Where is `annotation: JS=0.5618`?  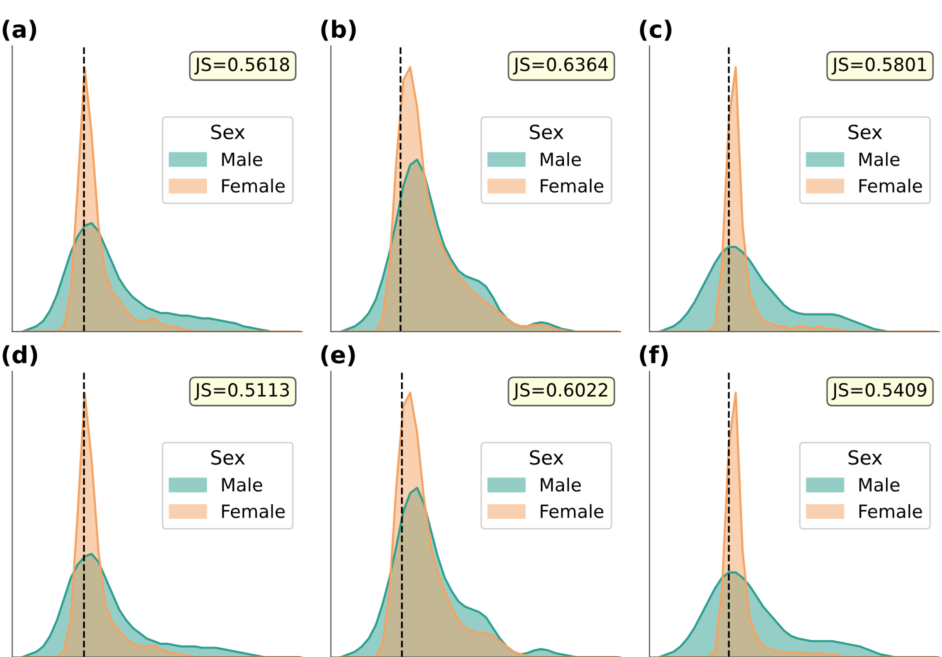
annotation: JS=0.5618 is located at coordinates (242, 66).